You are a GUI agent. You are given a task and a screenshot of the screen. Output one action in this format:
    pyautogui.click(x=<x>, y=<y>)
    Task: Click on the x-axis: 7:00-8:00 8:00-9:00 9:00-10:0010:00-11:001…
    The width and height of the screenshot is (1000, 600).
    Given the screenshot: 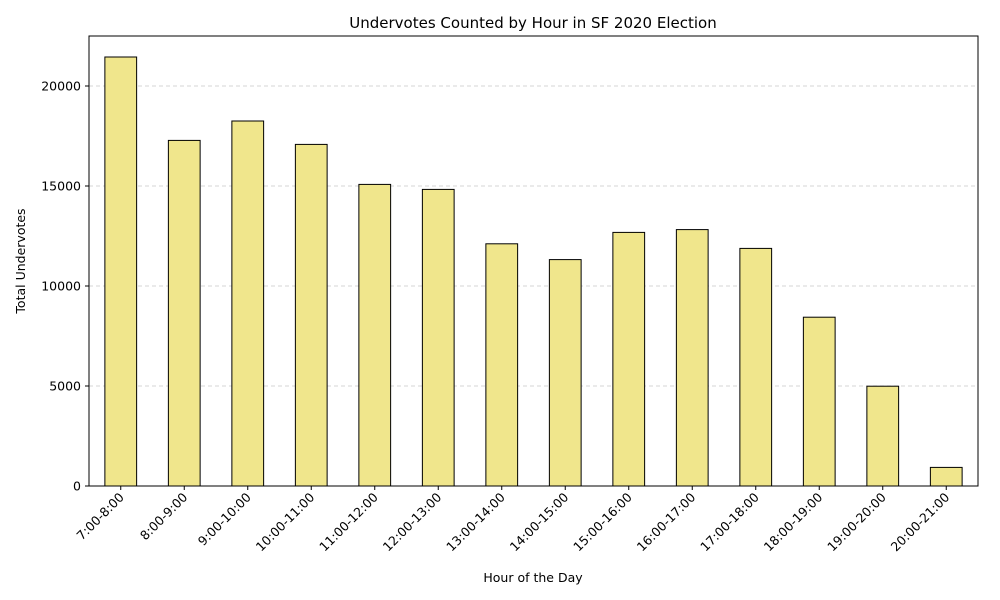 What is the action you would take?
    pyautogui.click(x=512, y=520)
    